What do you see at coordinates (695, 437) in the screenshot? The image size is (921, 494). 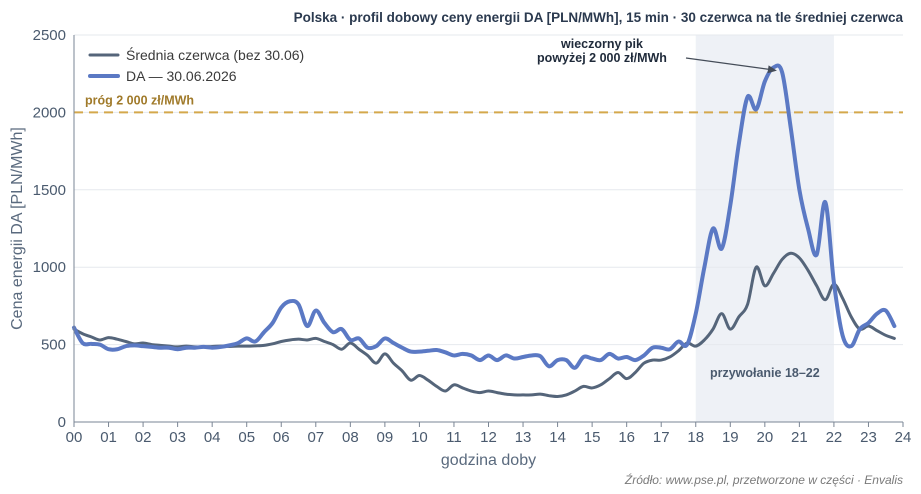 I see `x-tick-label: 18` at bounding box center [695, 437].